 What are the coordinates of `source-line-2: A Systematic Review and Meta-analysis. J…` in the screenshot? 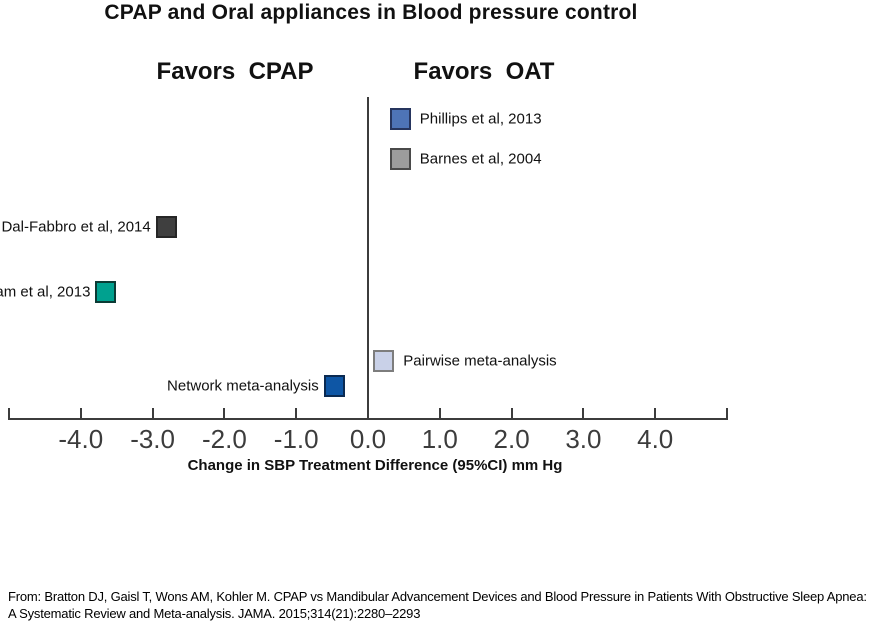 It's located at (214, 613).